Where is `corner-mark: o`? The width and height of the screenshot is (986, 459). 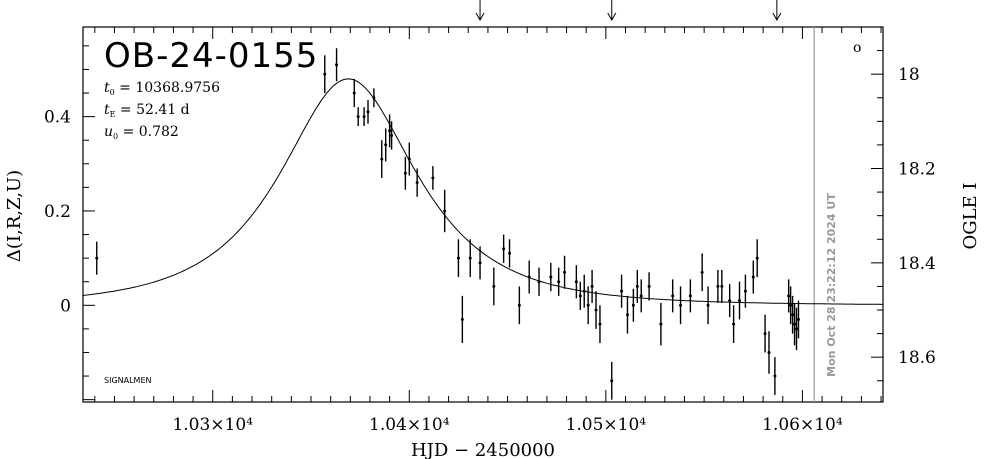 corner-mark: o is located at coordinates (857, 48).